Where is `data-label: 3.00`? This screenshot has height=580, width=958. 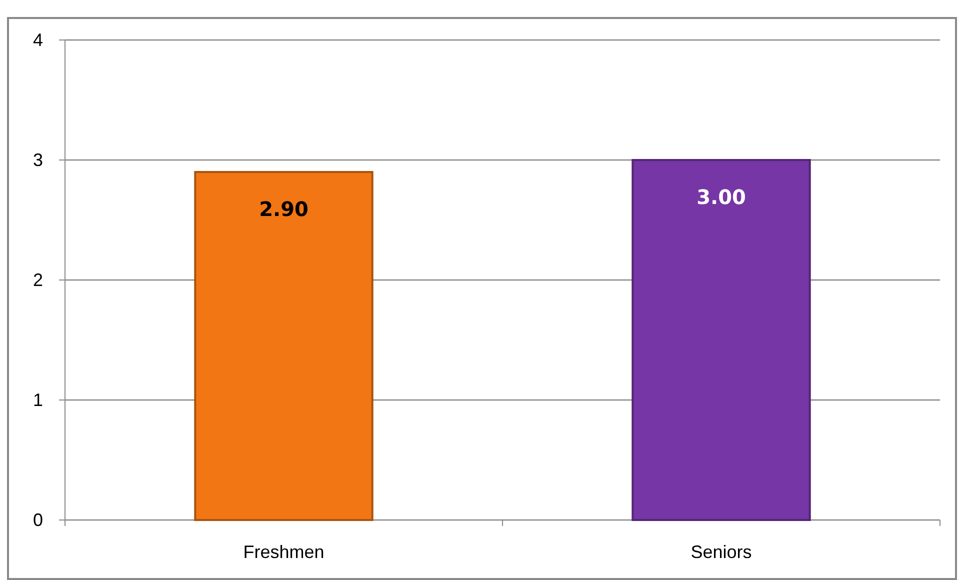
data-label: 3.00 is located at coordinates (721, 197).